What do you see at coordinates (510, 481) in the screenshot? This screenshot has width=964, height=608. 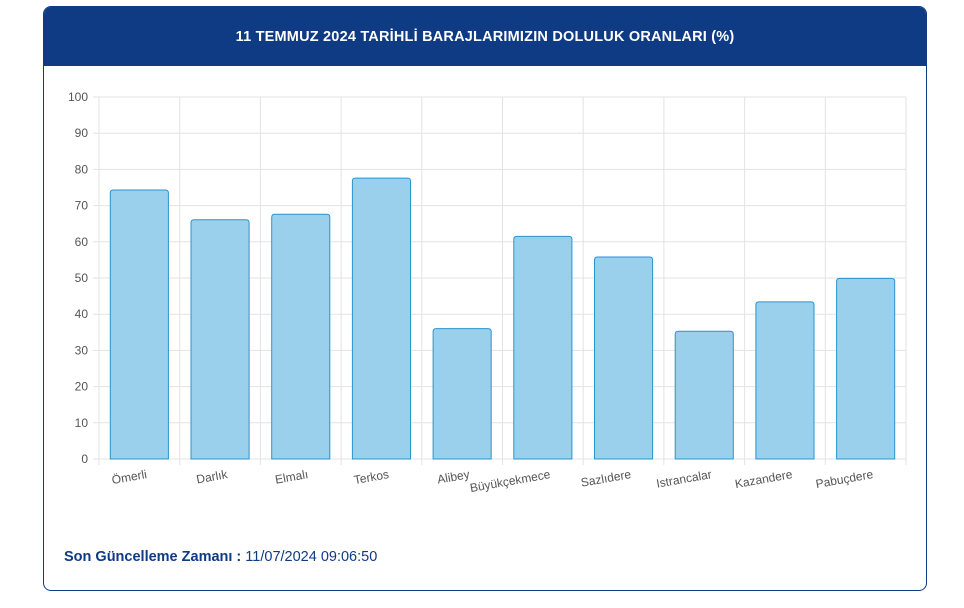 I see `x-tick-label: Büyükçekmece` at bounding box center [510, 481].